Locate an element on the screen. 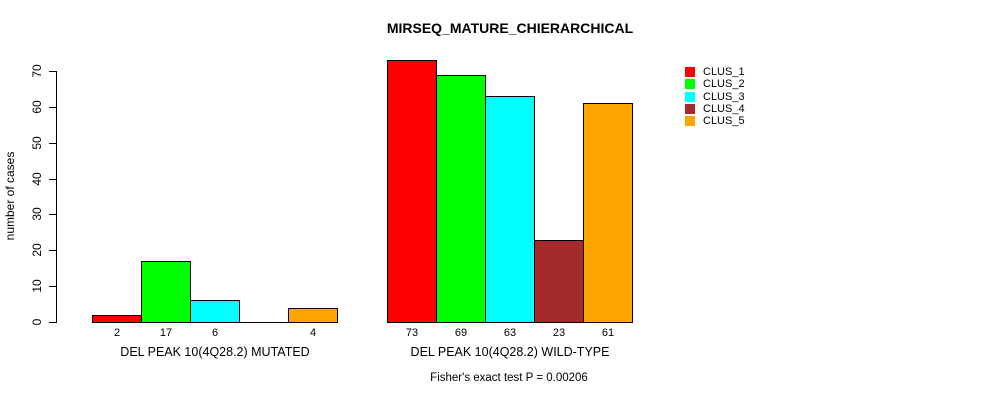 This screenshot has width=990, height=400. bar-value-label: 69 is located at coordinates (461, 333).